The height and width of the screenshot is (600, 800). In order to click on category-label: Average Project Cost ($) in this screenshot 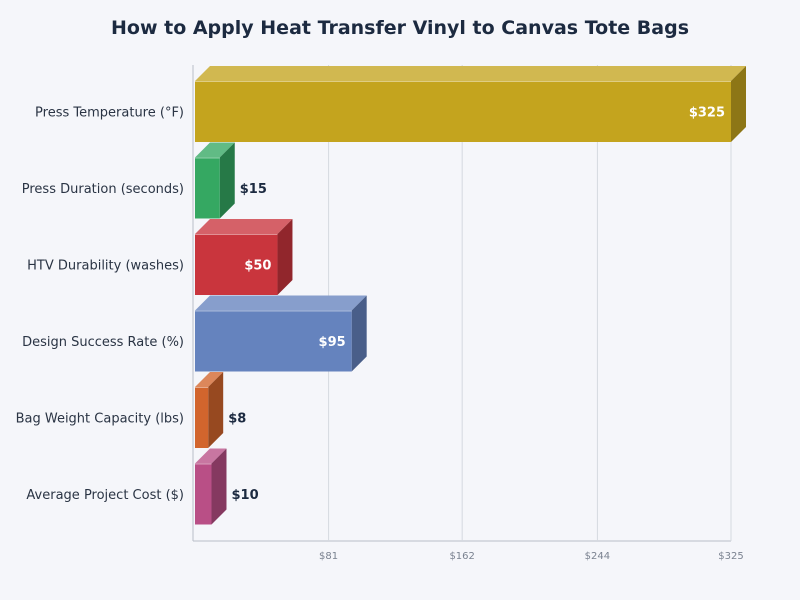, I will do `click(105, 495)`.